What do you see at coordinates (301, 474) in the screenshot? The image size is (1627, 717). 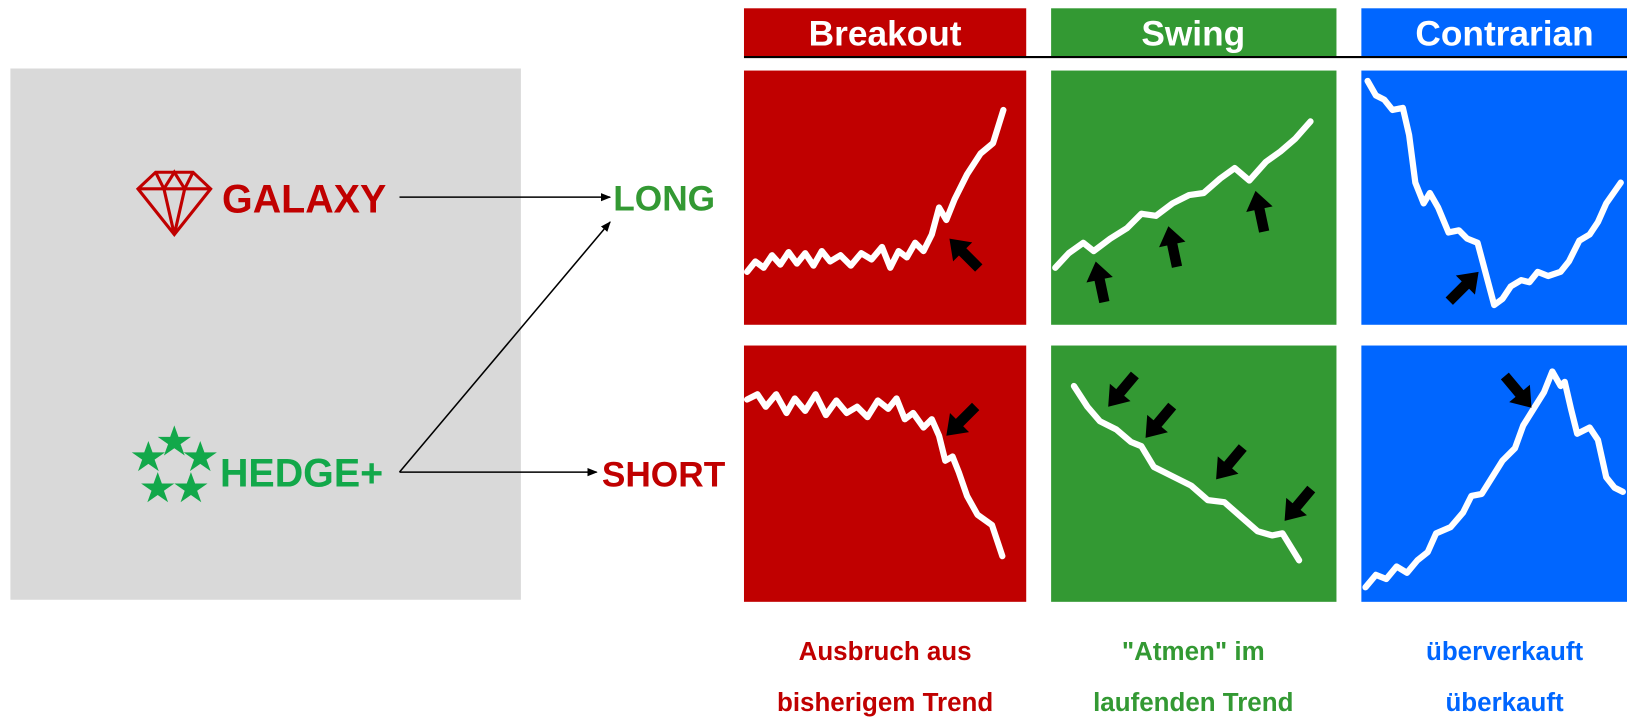 I see `product-name: HEDGE+` at bounding box center [301, 474].